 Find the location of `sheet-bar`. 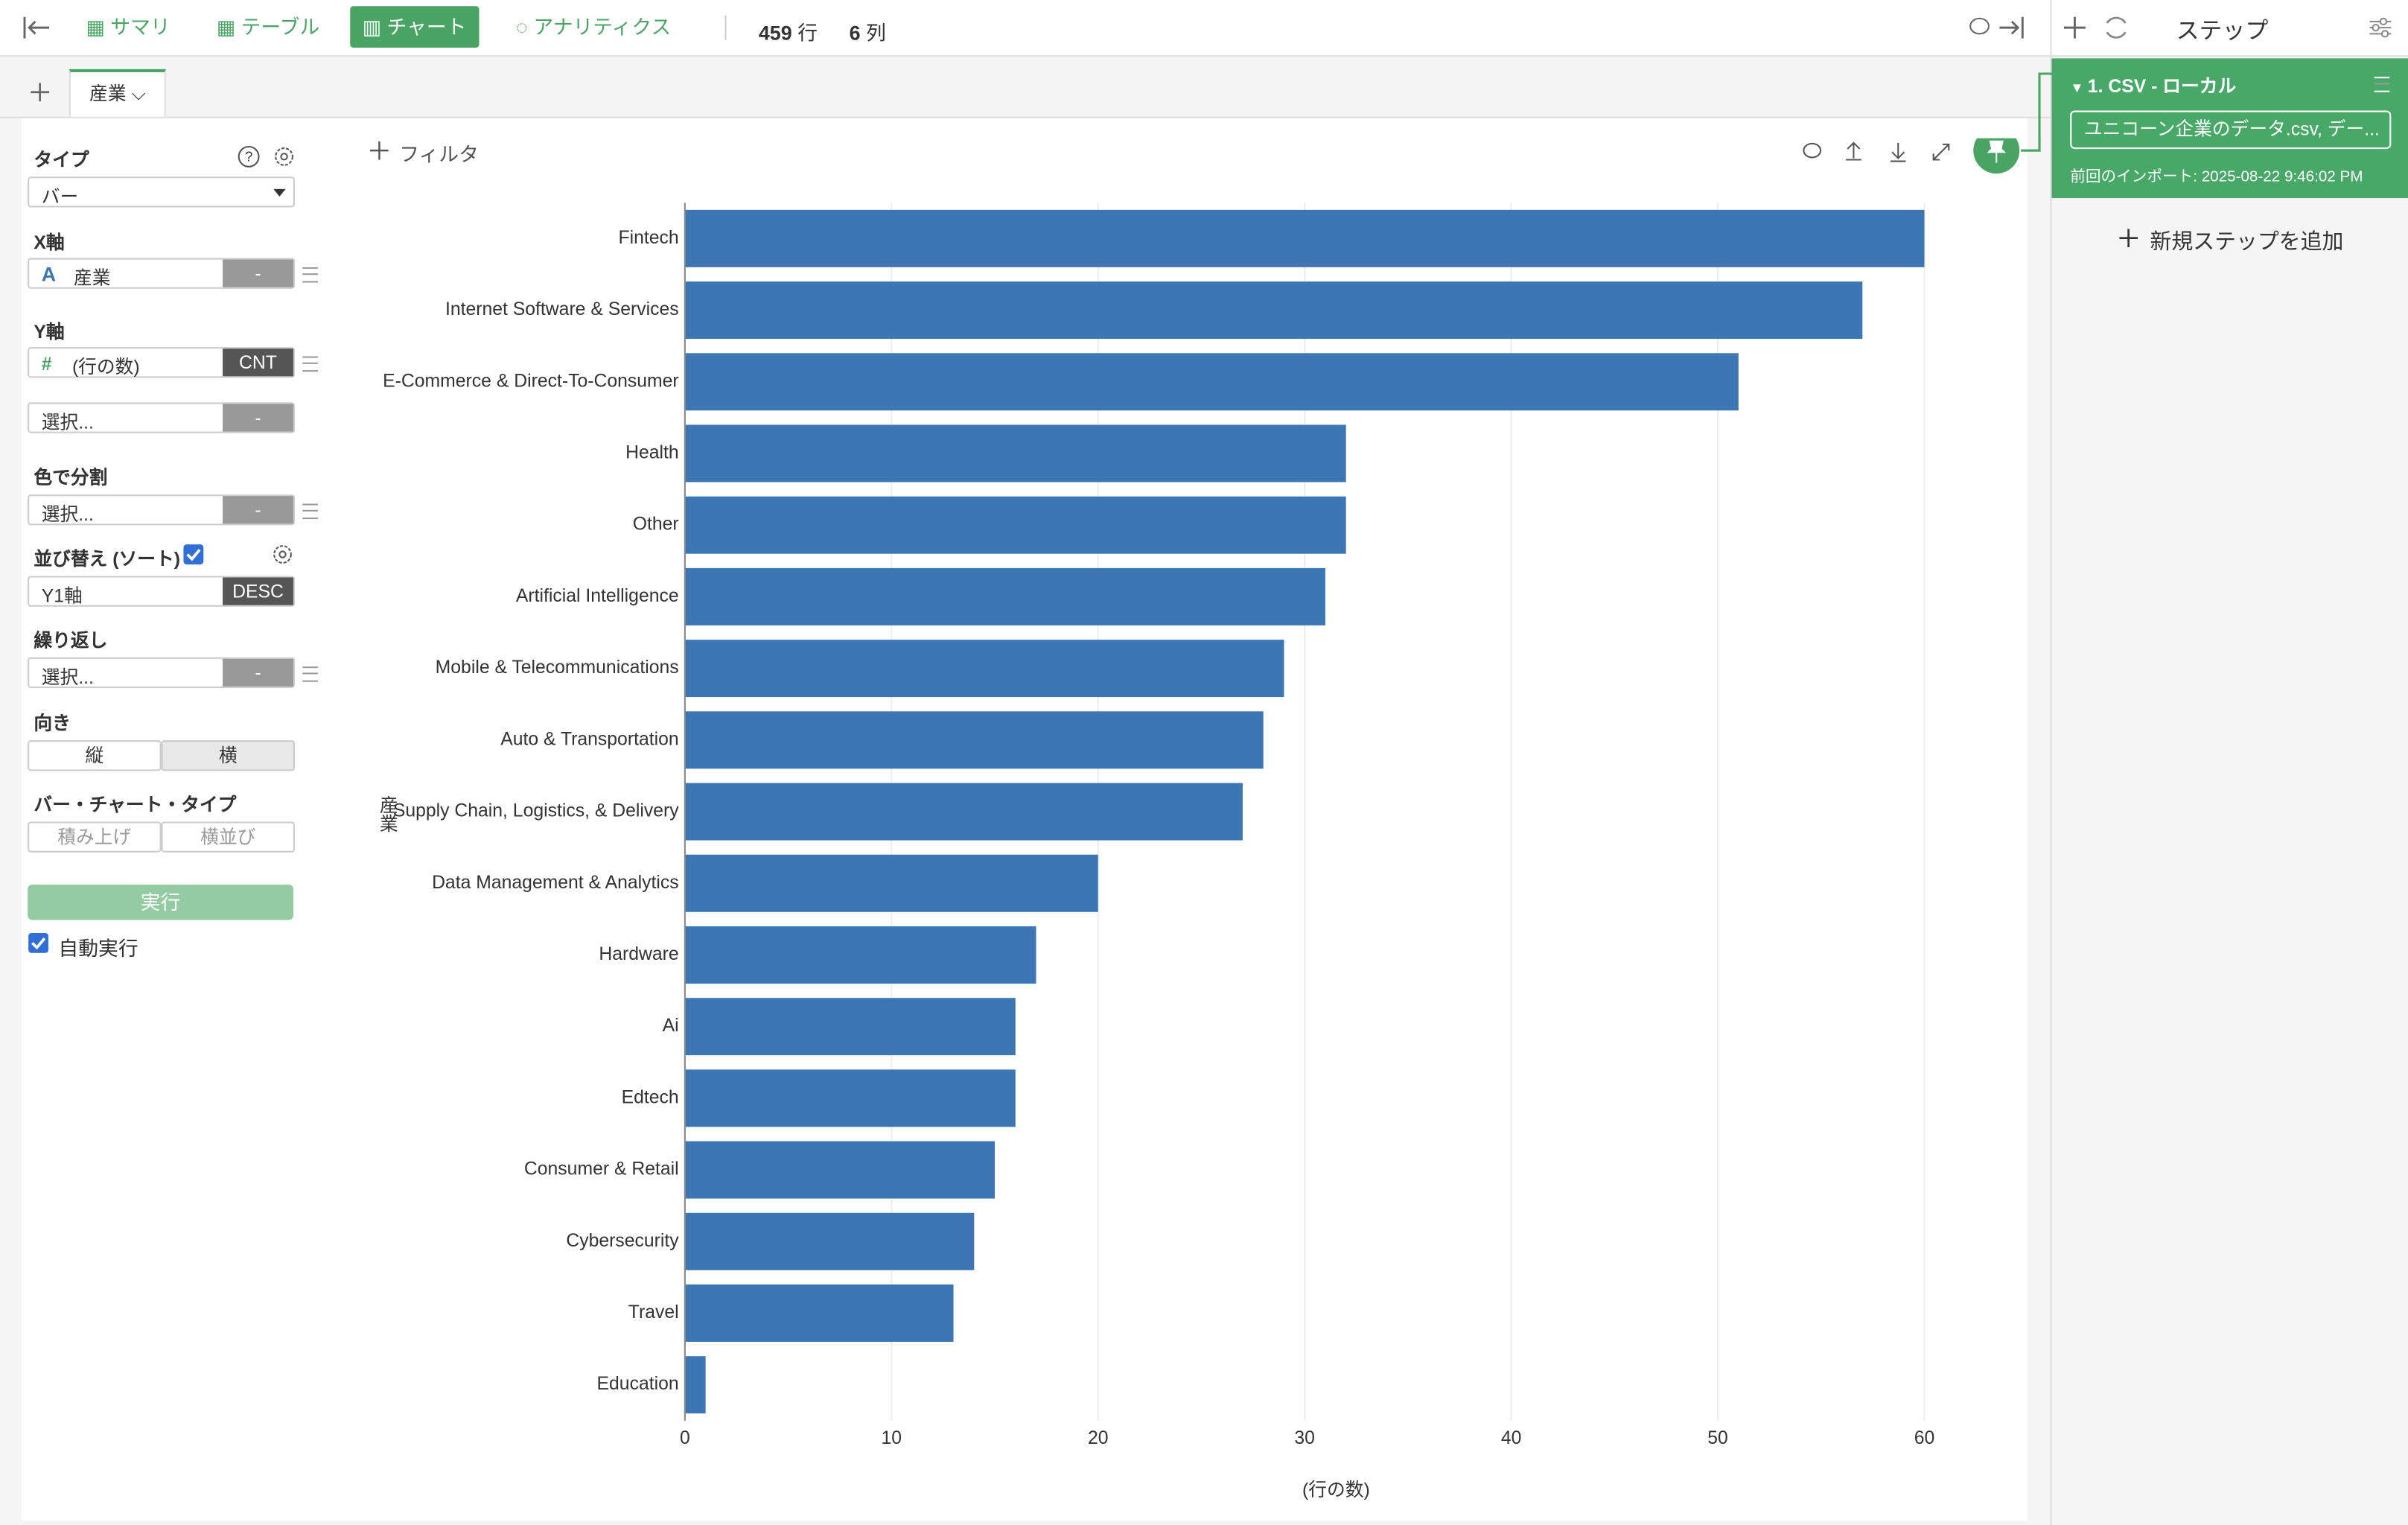

sheet-bar is located at coordinates (1025, 87).